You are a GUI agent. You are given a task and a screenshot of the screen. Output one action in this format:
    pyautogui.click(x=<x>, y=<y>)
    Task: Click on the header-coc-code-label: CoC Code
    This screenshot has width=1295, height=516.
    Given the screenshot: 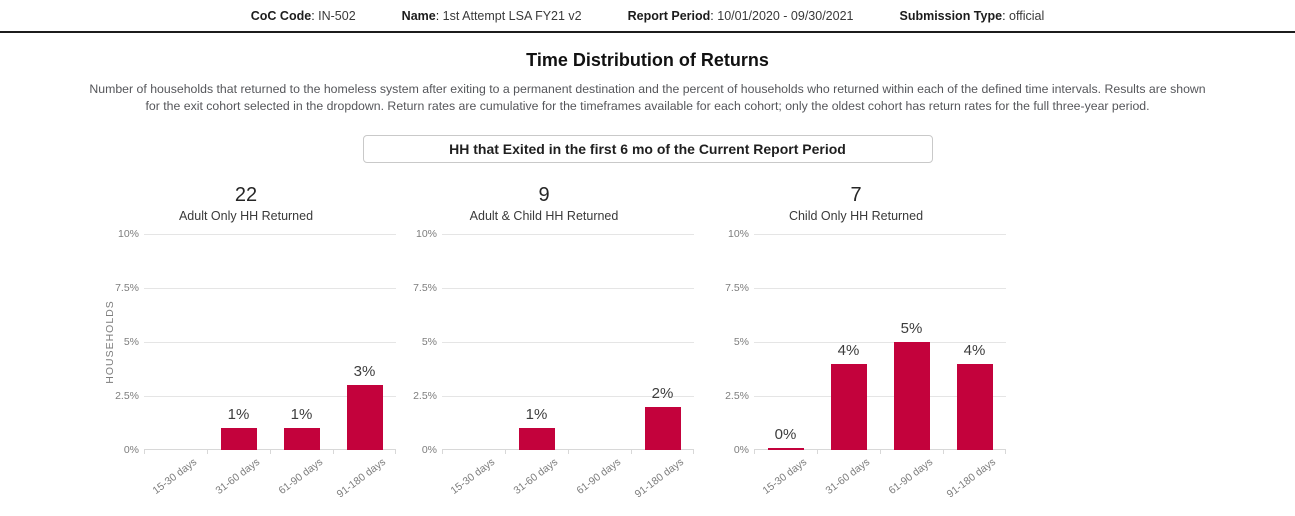 What is the action you would take?
    pyautogui.click(x=284, y=16)
    